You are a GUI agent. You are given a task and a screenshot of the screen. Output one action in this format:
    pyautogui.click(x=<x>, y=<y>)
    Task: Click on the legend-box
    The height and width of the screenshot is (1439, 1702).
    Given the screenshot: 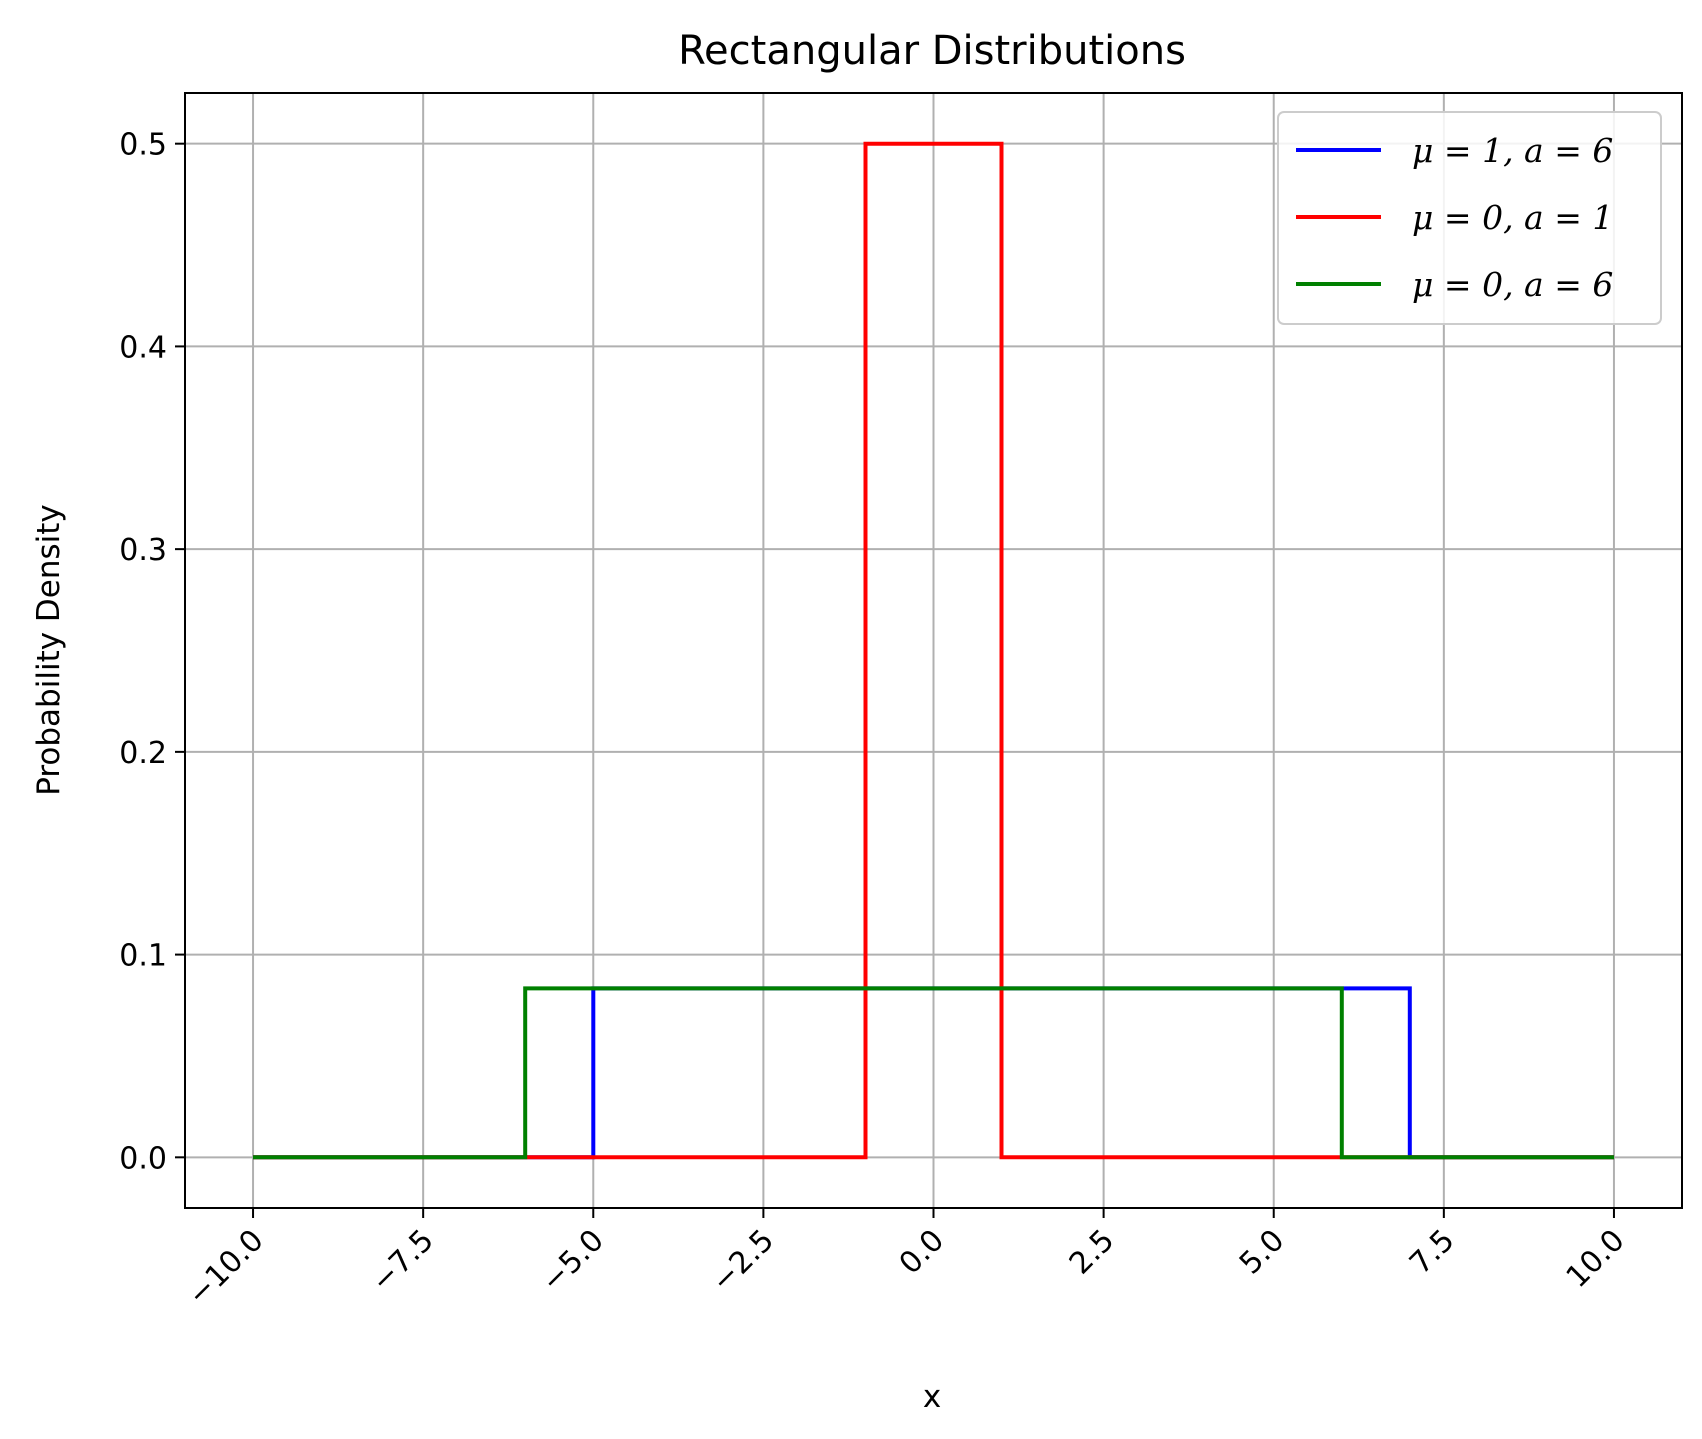 What is the action you would take?
    pyautogui.click(x=1469, y=218)
    